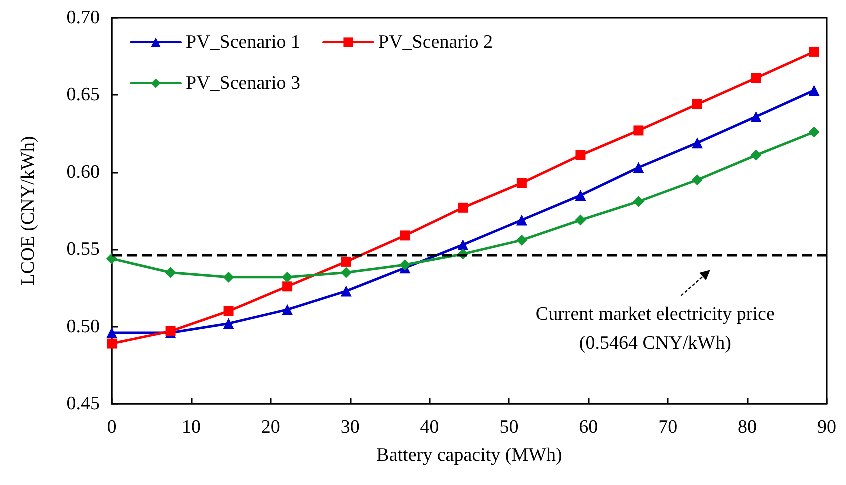 The height and width of the screenshot is (485, 846). What do you see at coordinates (270, 427) in the screenshot?
I see `x-tick-label: 20` at bounding box center [270, 427].